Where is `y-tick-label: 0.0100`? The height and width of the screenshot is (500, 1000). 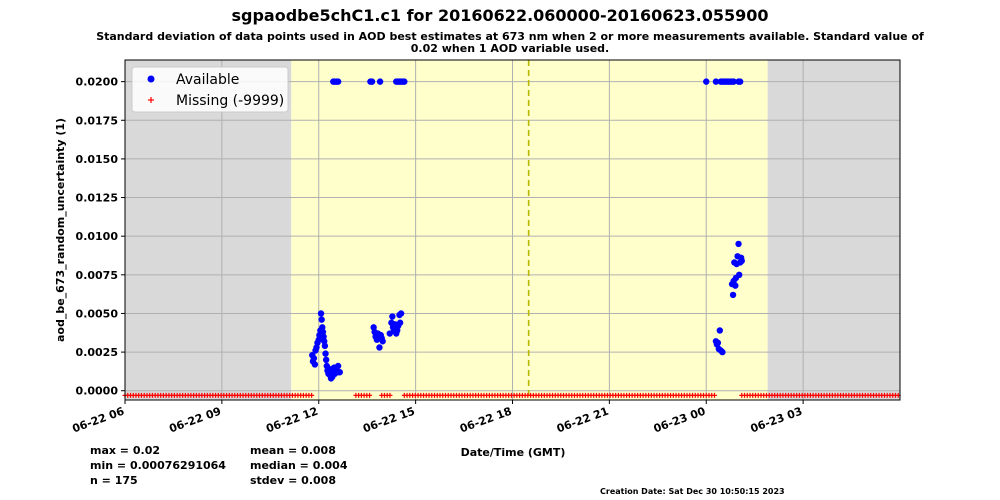 y-tick-label: 0.0100 is located at coordinates (97, 236).